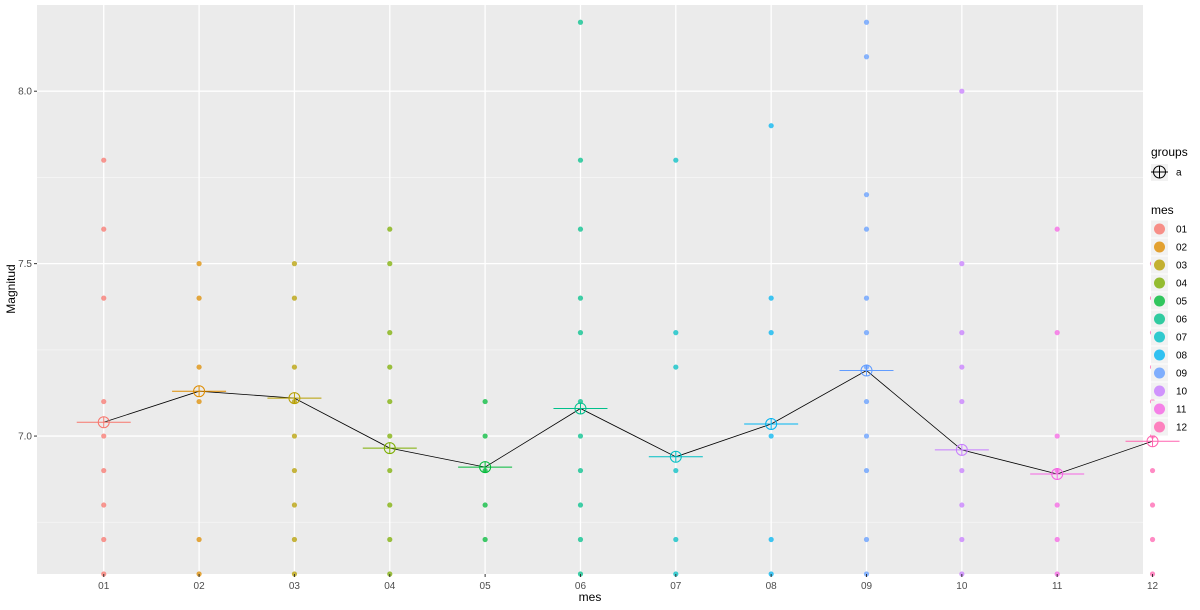  What do you see at coordinates (1179, 173) in the screenshot?
I see `legend-group-label: a` at bounding box center [1179, 173].